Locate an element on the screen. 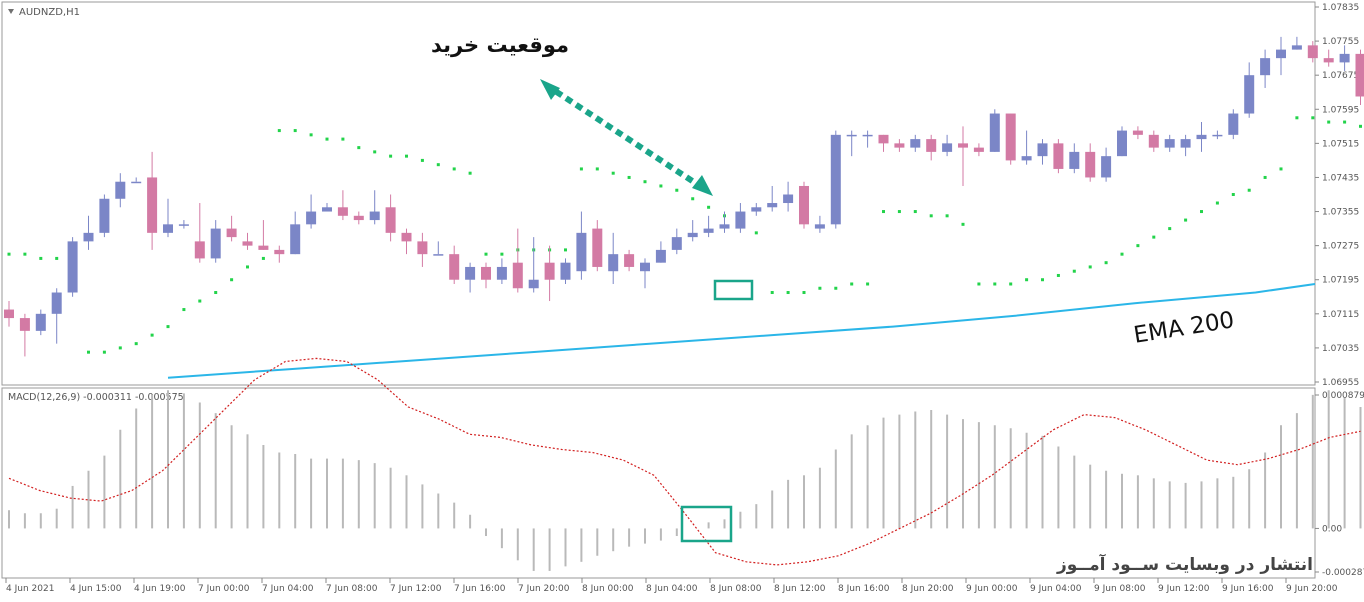  time-tick-label: 9 Jun 08:00 is located at coordinates (1120, 589).